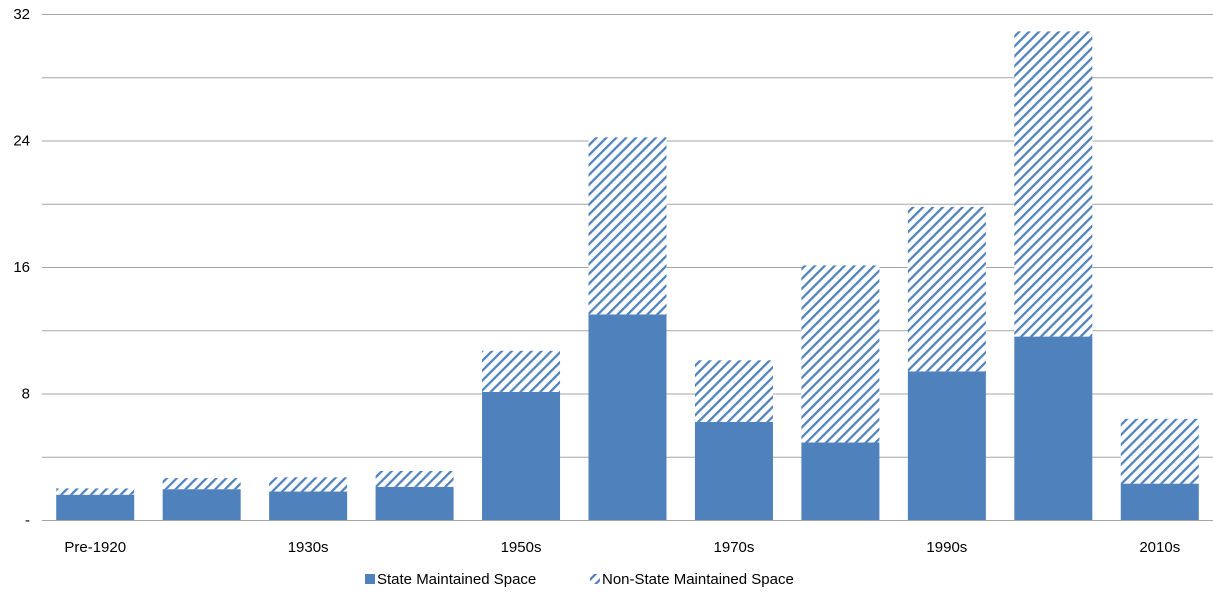 The image size is (1213, 592). What do you see at coordinates (521, 547) in the screenshot?
I see `x-tick-label: 1950s` at bounding box center [521, 547].